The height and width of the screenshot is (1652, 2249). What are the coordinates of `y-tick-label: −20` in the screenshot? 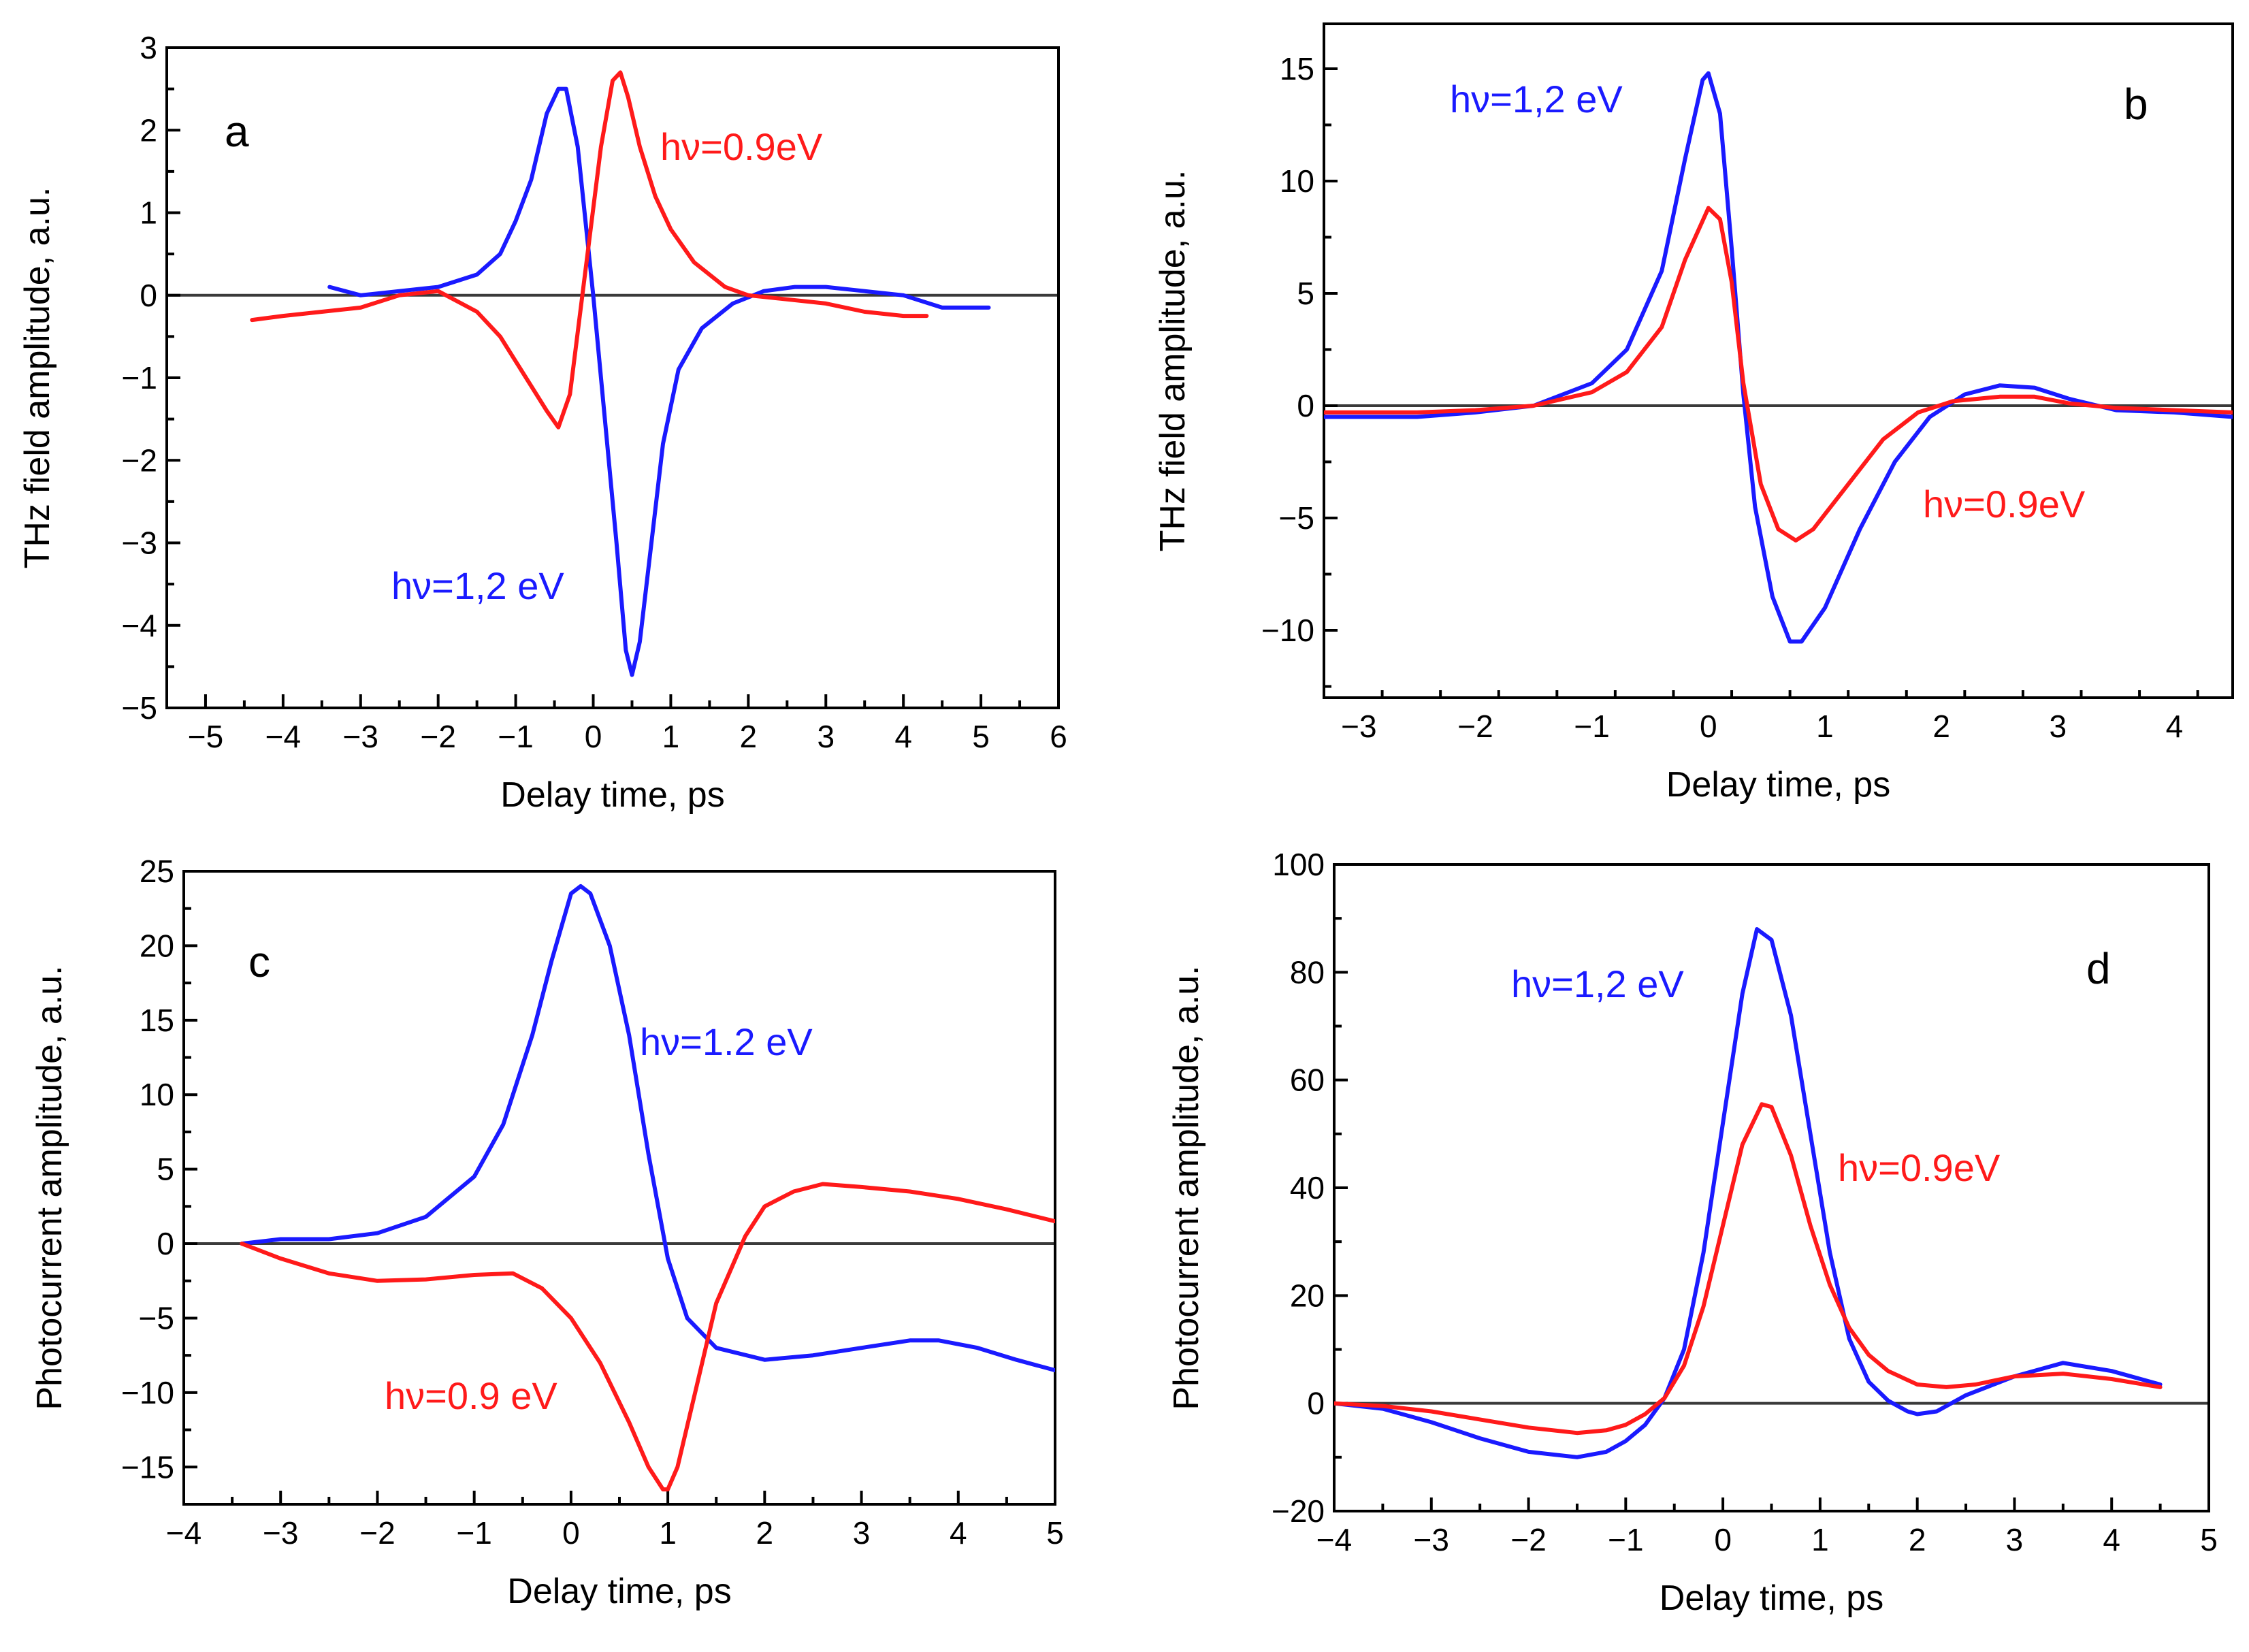 It's located at (1298, 1511).